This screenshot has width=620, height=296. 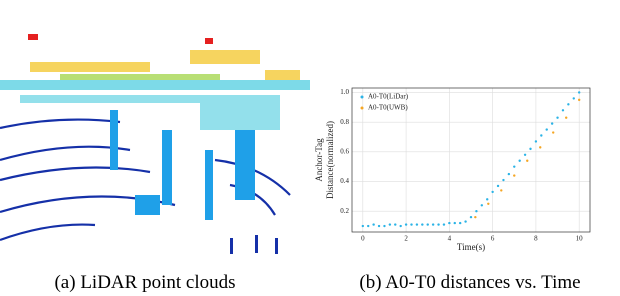 What do you see at coordinates (344, 211) in the screenshot?
I see `y-tick-label: 0.2` at bounding box center [344, 211].